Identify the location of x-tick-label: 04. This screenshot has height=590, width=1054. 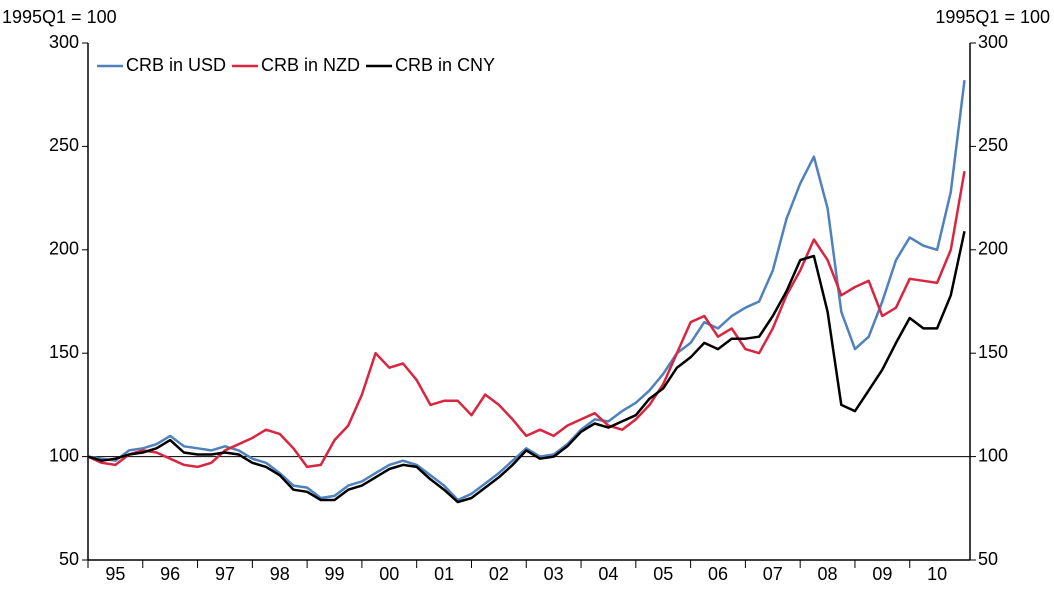
(608, 574).